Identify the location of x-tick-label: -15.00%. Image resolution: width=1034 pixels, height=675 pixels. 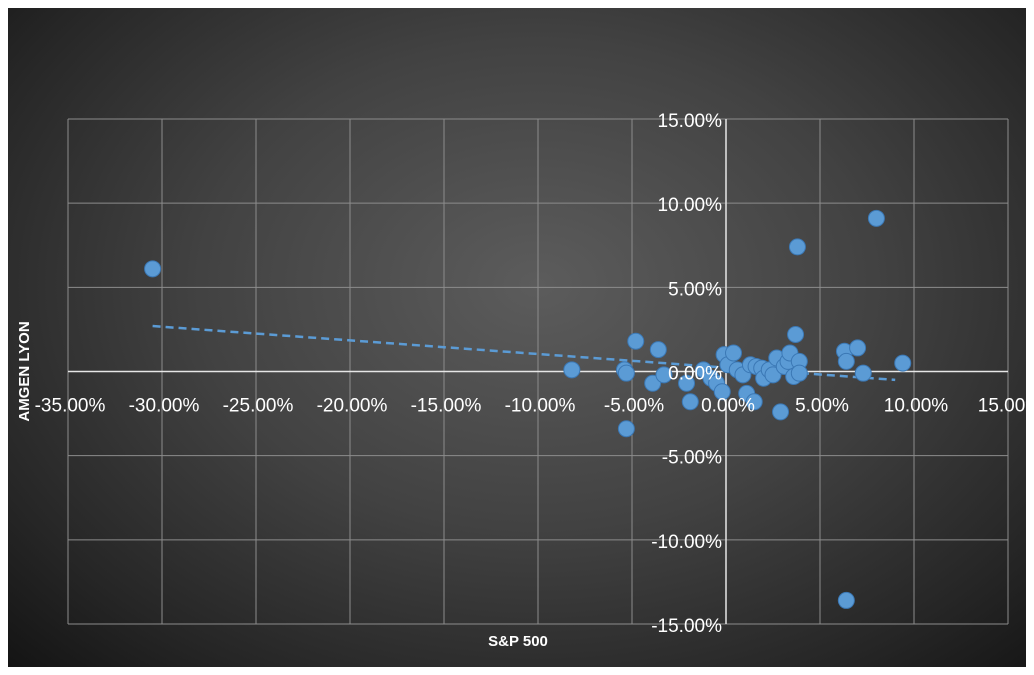
(446, 406).